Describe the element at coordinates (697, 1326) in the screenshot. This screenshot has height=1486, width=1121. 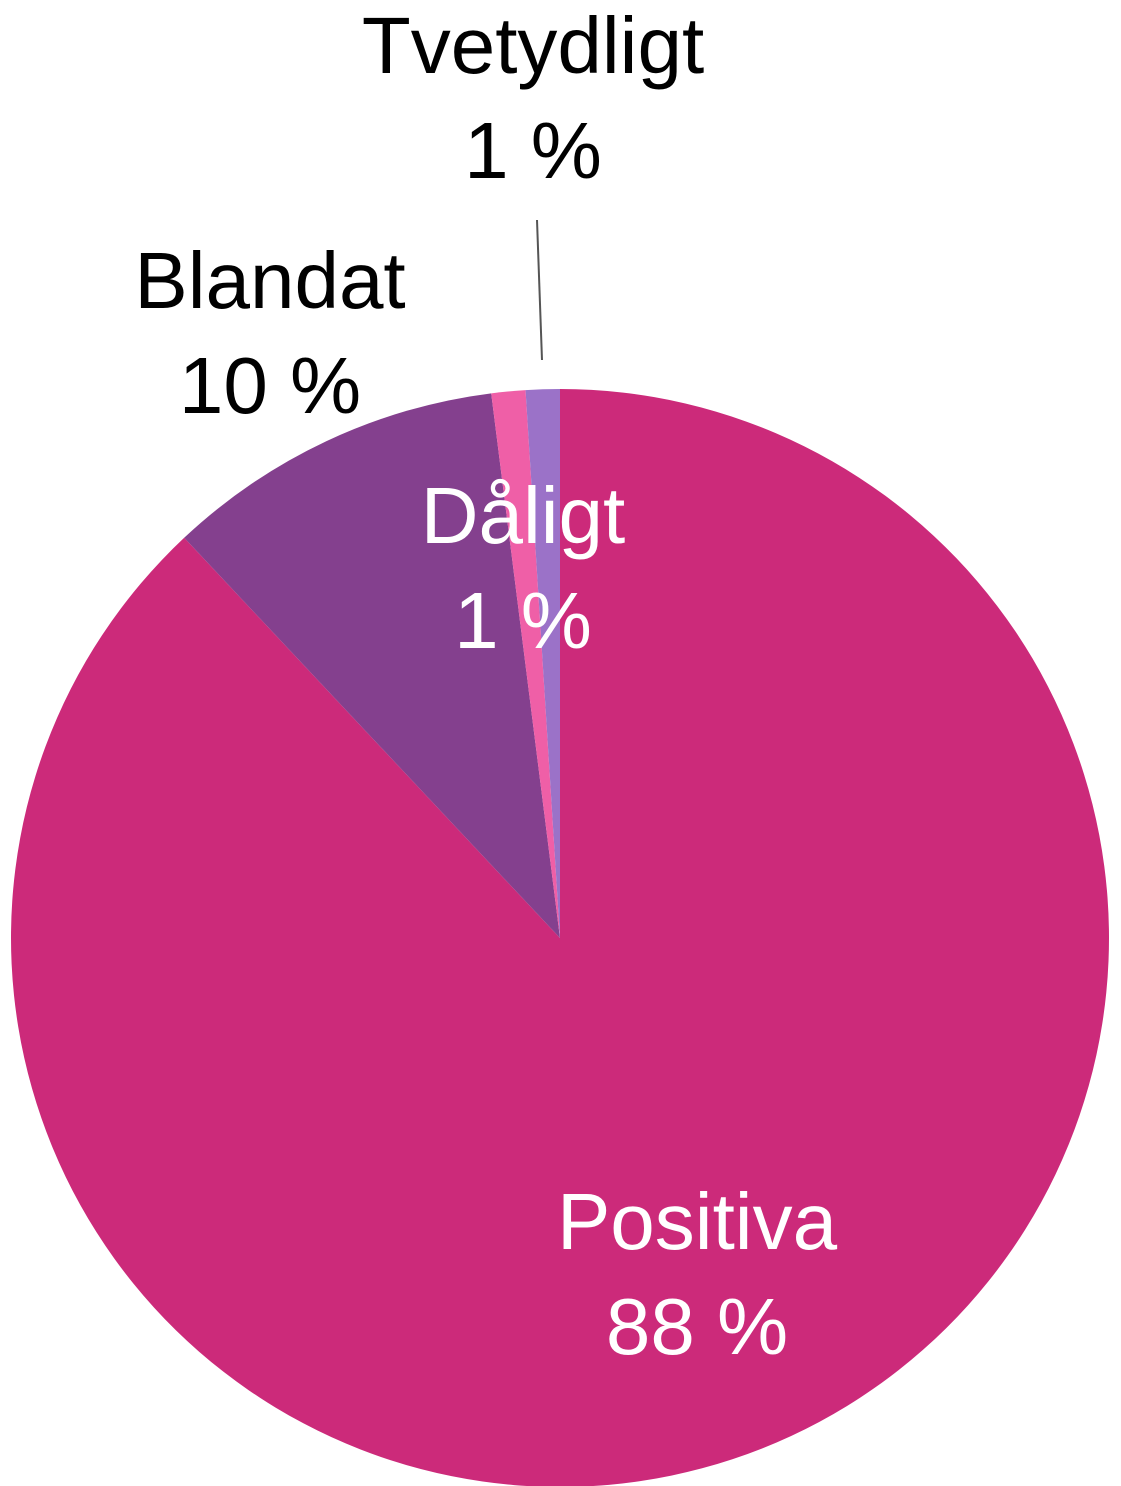
I see `slice-value-label: 88 %` at that location.